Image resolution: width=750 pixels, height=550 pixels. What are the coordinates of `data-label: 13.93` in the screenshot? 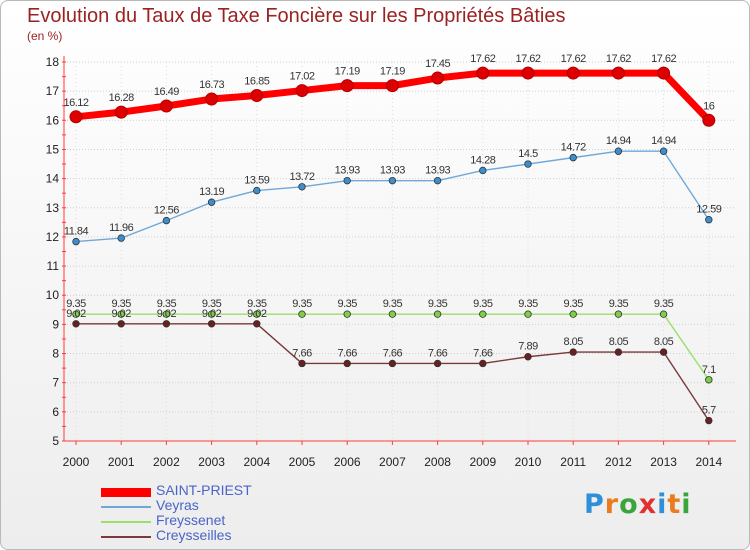 It's located at (392, 171).